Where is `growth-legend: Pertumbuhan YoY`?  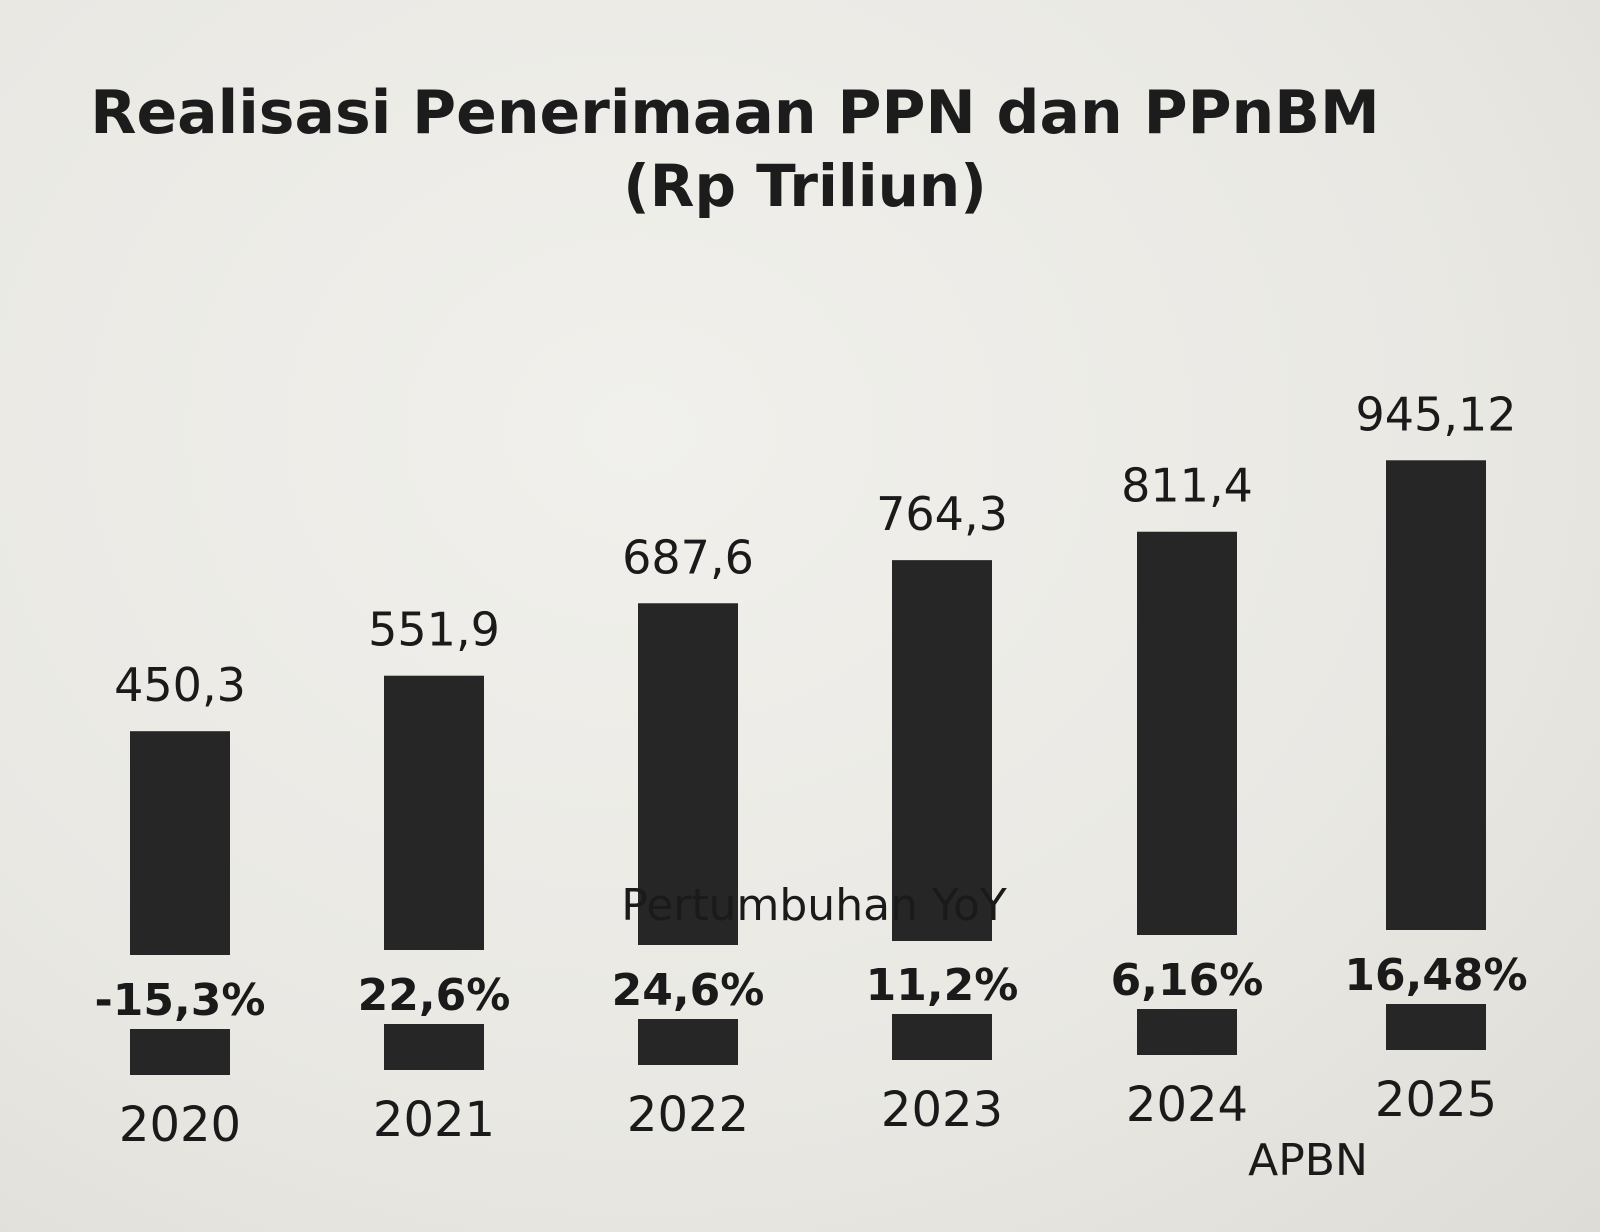 growth-legend: Pertumbuhan YoY is located at coordinates (814, 910).